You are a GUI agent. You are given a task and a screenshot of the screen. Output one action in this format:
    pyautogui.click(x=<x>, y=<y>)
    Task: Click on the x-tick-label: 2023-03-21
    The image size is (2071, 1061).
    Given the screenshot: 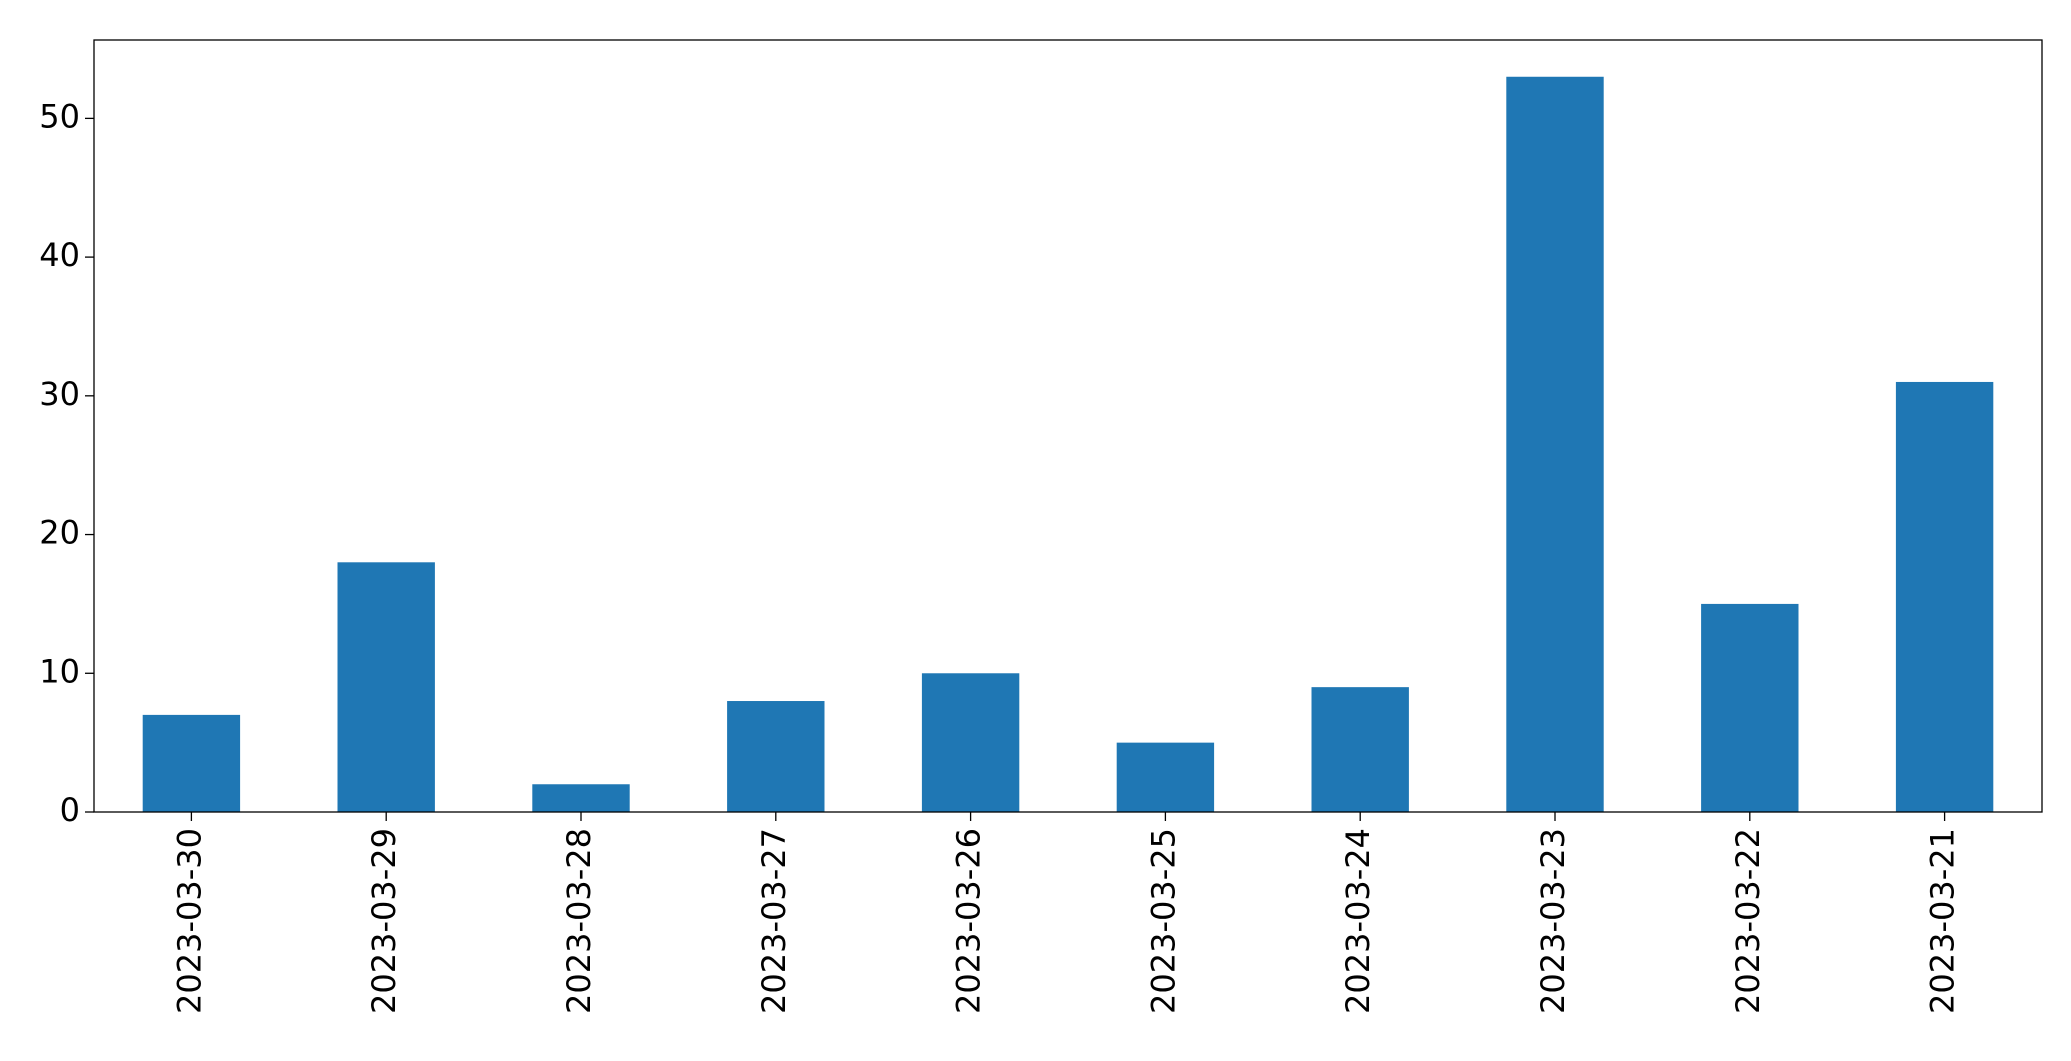 What is the action you would take?
    pyautogui.click(x=1943, y=921)
    